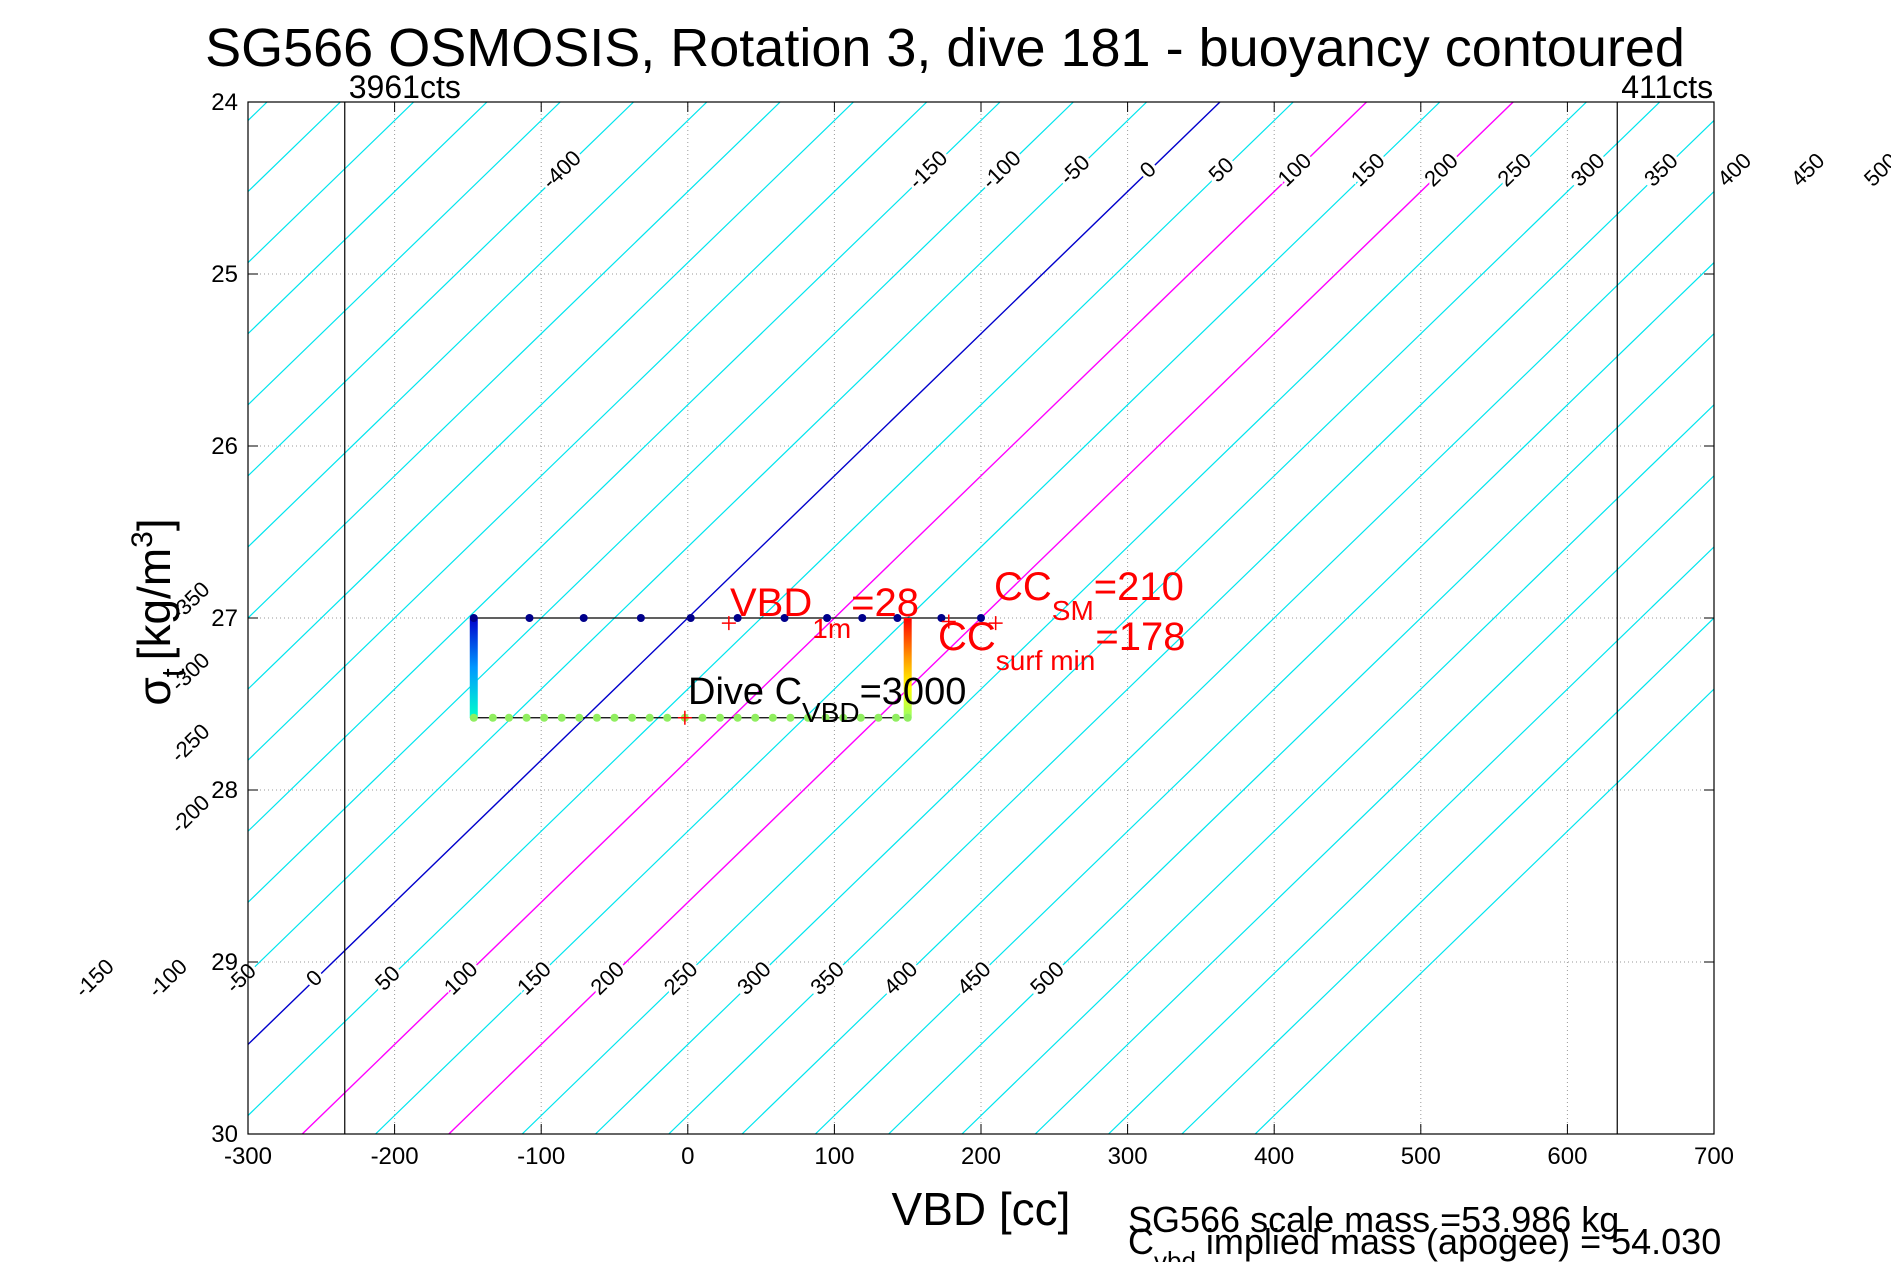 The width and height of the screenshot is (1891, 1262). What do you see at coordinates (1046, 660) in the screenshot?
I see `ccsurf-sub: surf min` at bounding box center [1046, 660].